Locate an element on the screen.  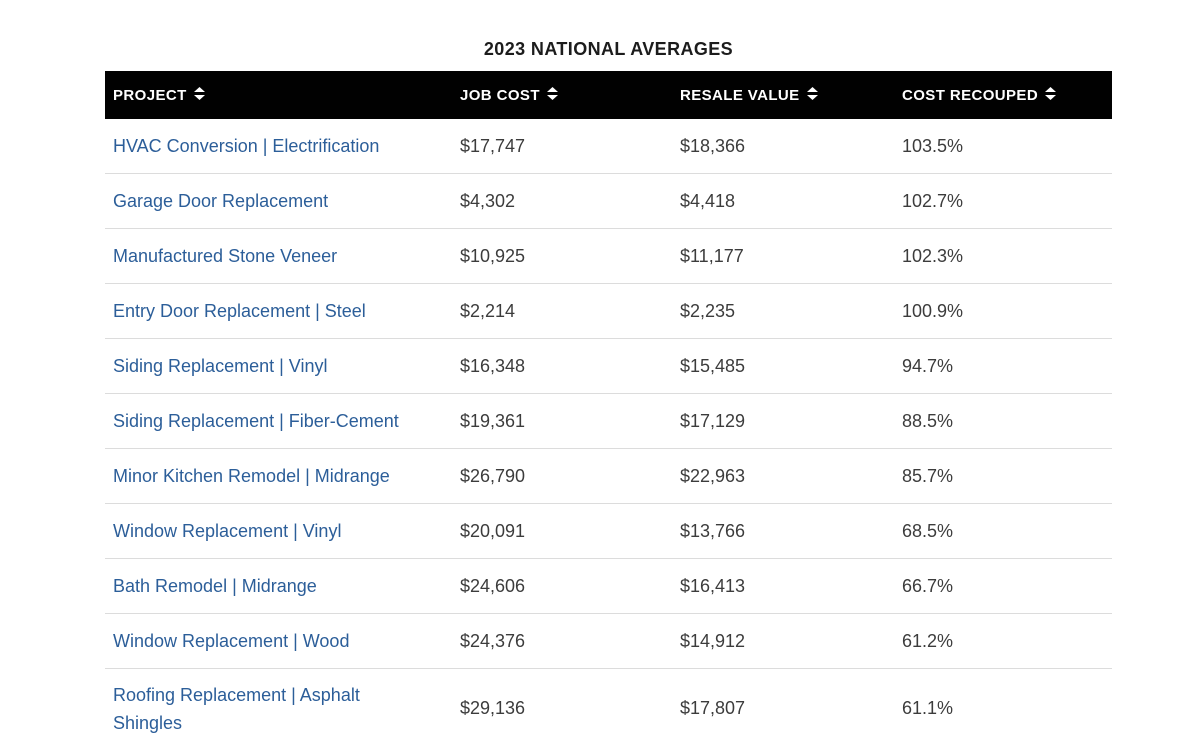
cost-recouped-value: 61.1% is located at coordinates (928, 708).